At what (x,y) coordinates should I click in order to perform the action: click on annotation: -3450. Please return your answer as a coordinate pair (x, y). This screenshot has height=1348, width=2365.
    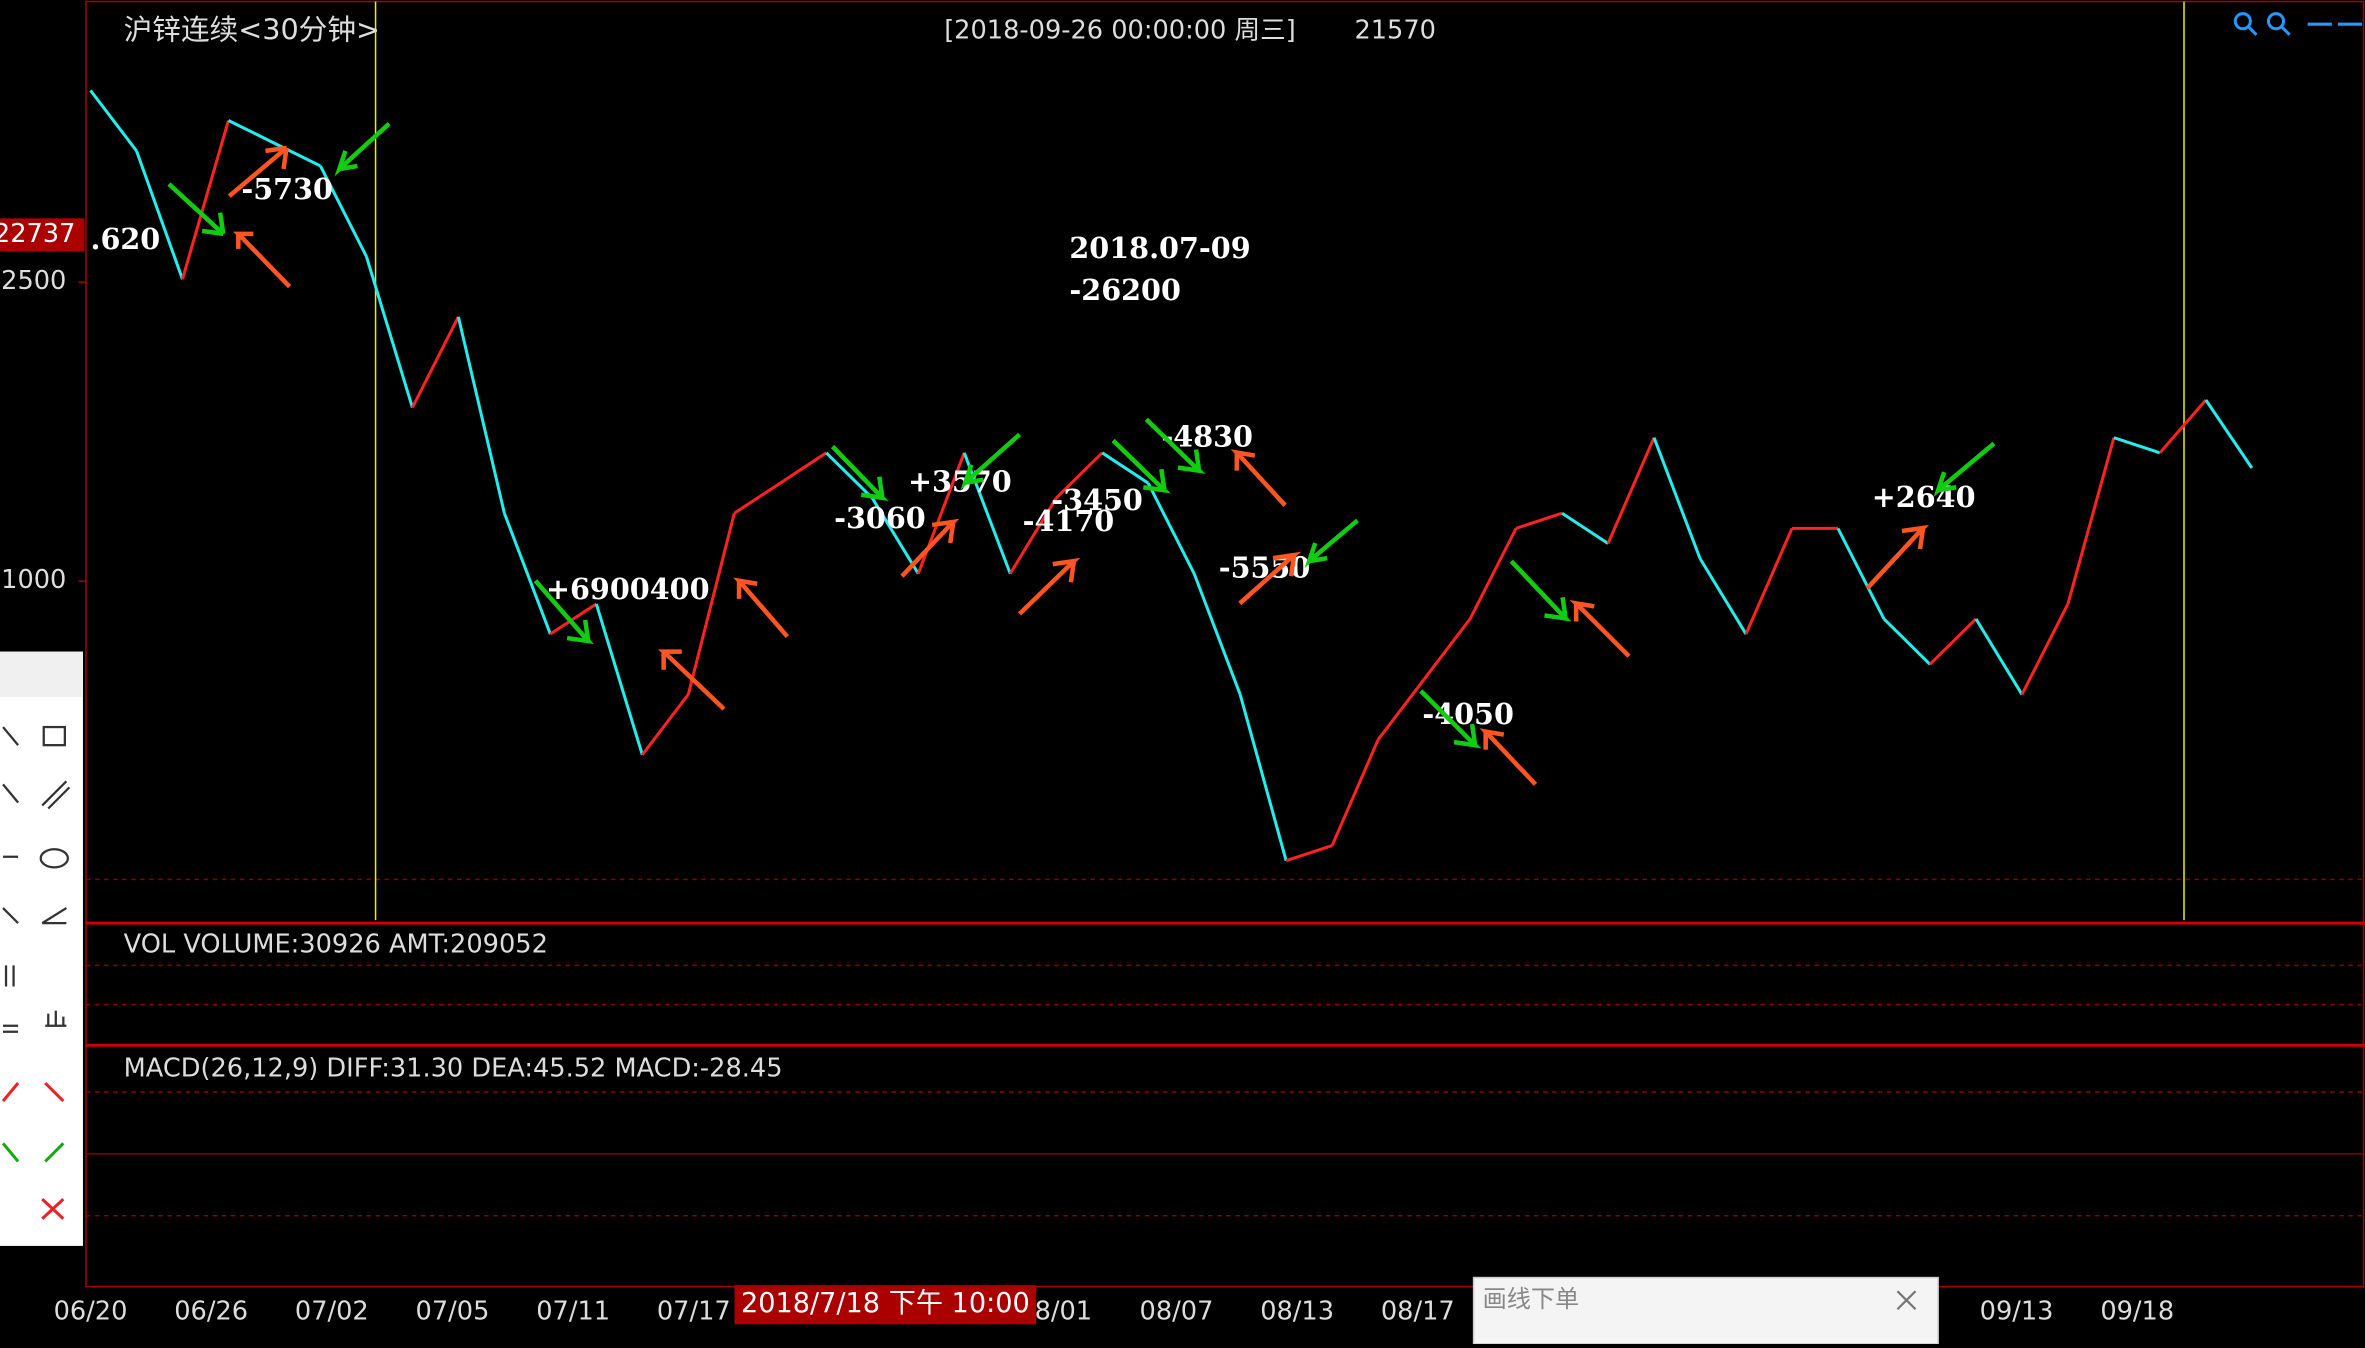
    Looking at the image, I should click on (1097, 500).